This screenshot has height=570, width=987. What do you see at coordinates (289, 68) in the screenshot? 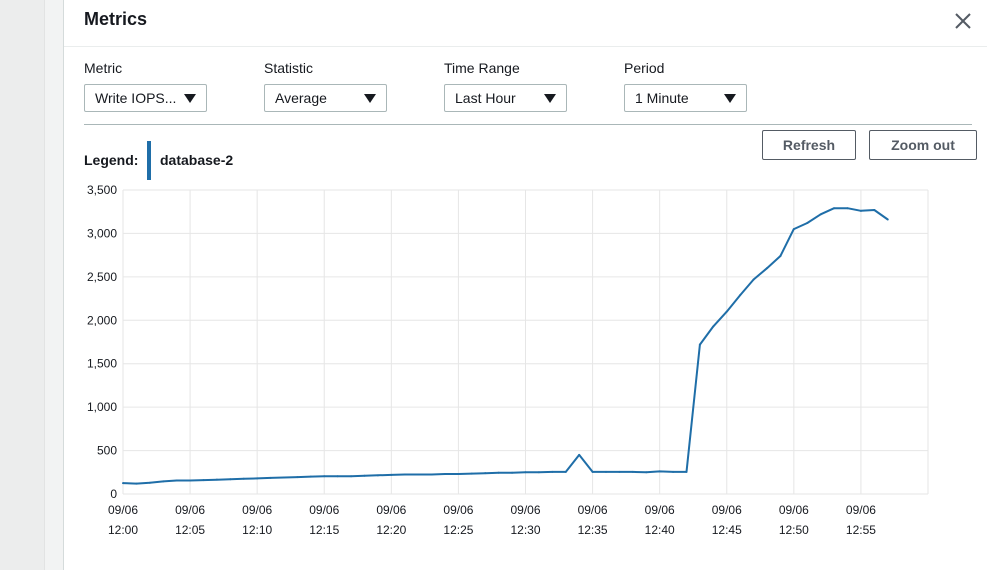
I see `statistic-label: Statistic` at bounding box center [289, 68].